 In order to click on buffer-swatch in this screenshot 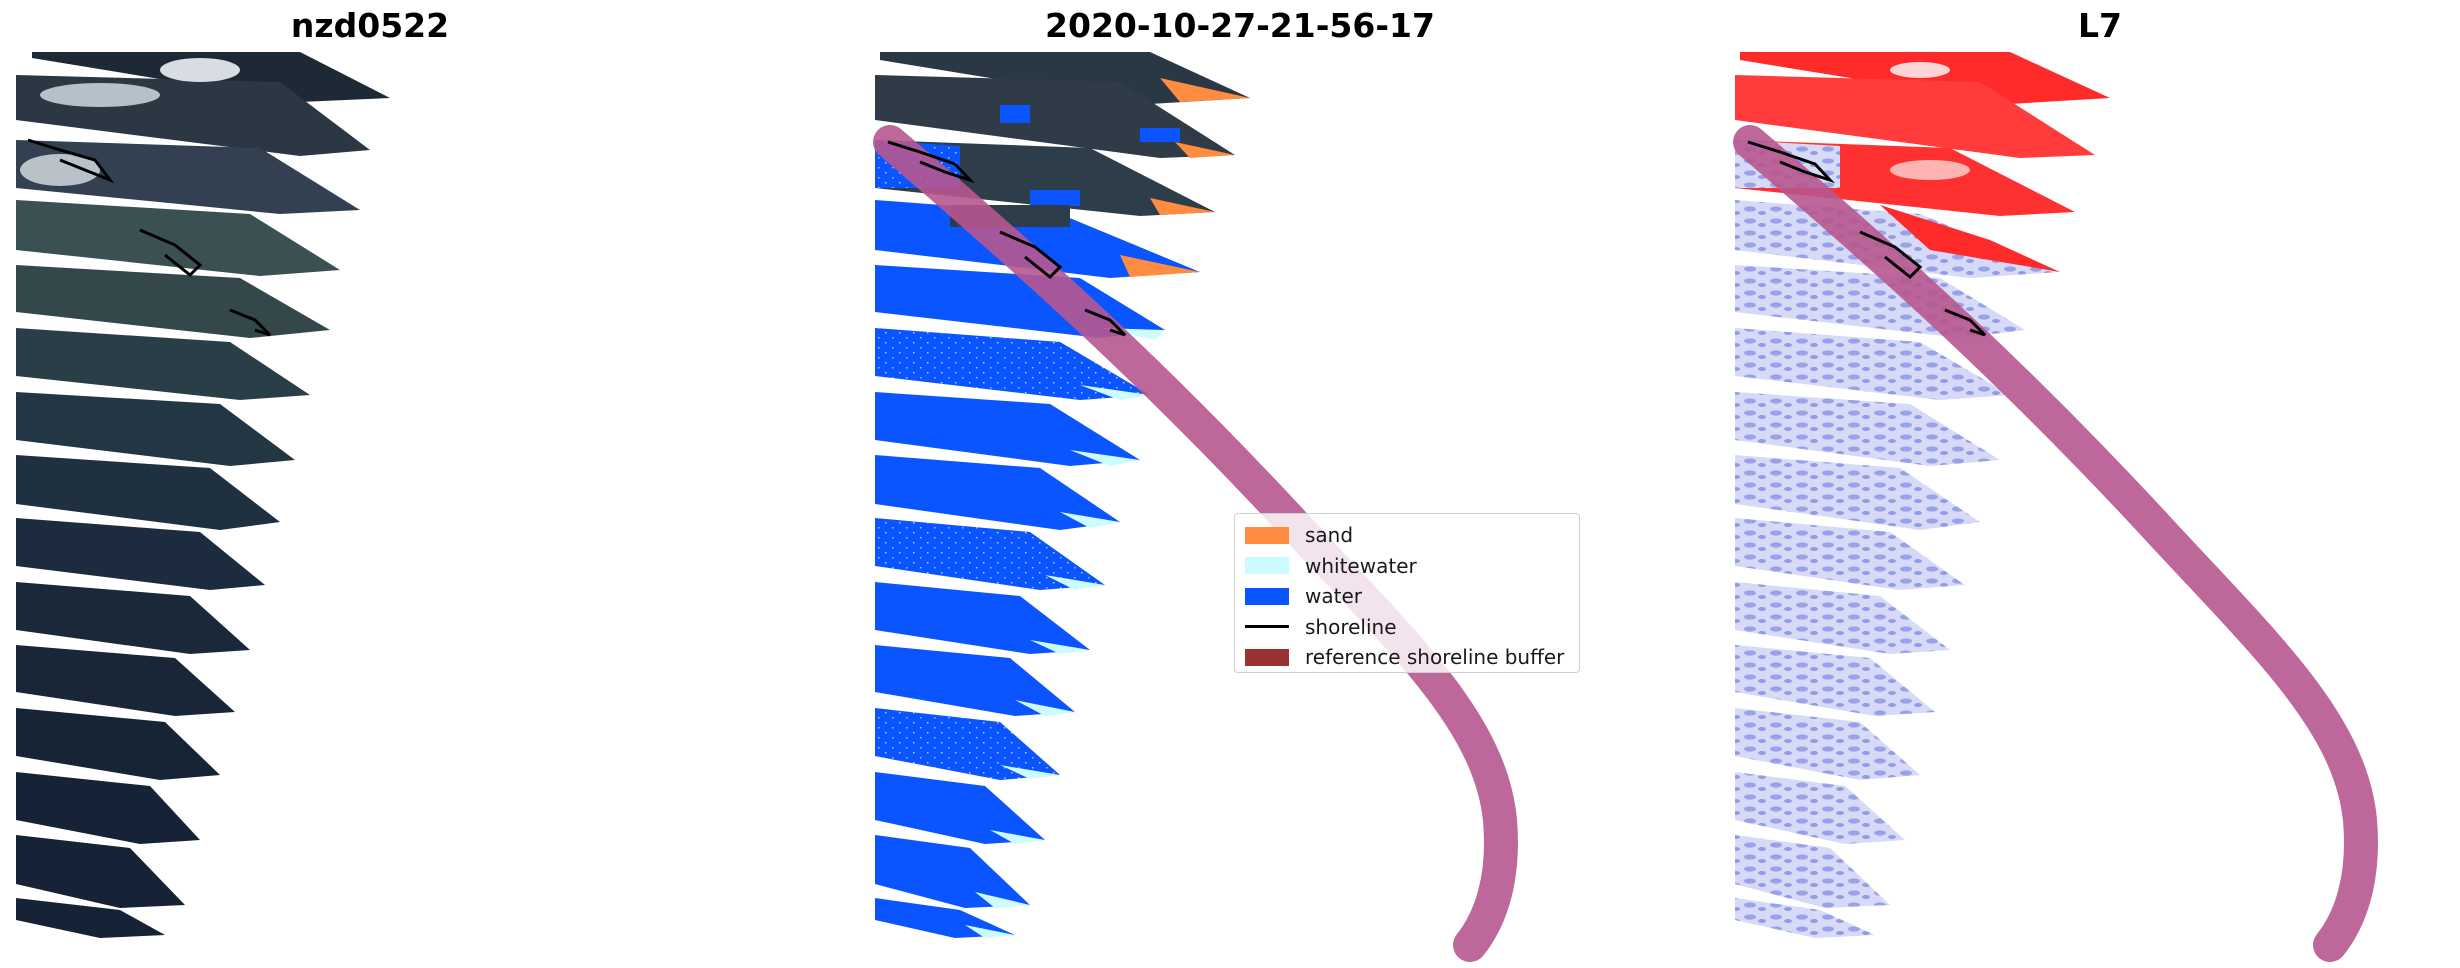, I will do `click(1267, 657)`.